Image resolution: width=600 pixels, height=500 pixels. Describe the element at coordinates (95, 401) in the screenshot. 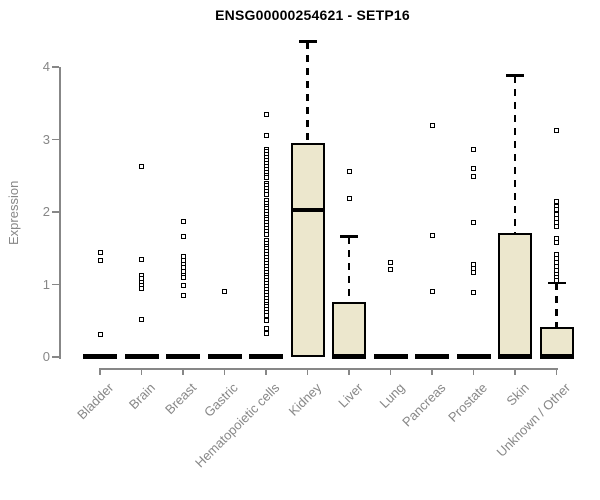

I see `x-category-label: Bladder` at that location.